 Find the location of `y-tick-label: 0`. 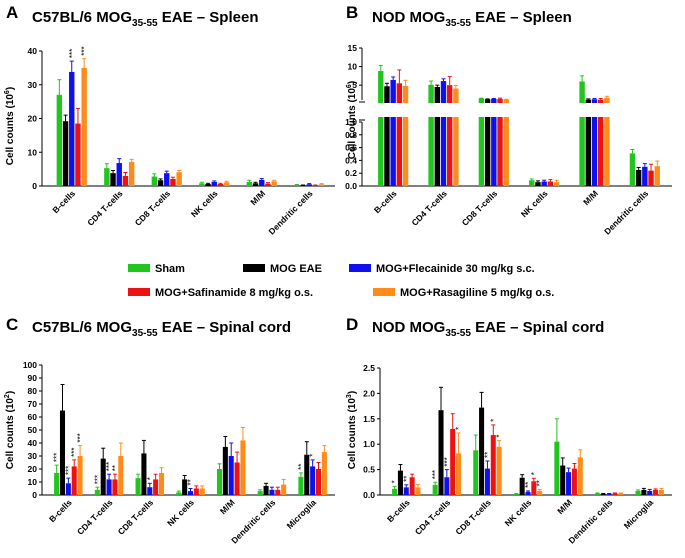

y-tick-label: 0 is located at coordinates (34, 186).